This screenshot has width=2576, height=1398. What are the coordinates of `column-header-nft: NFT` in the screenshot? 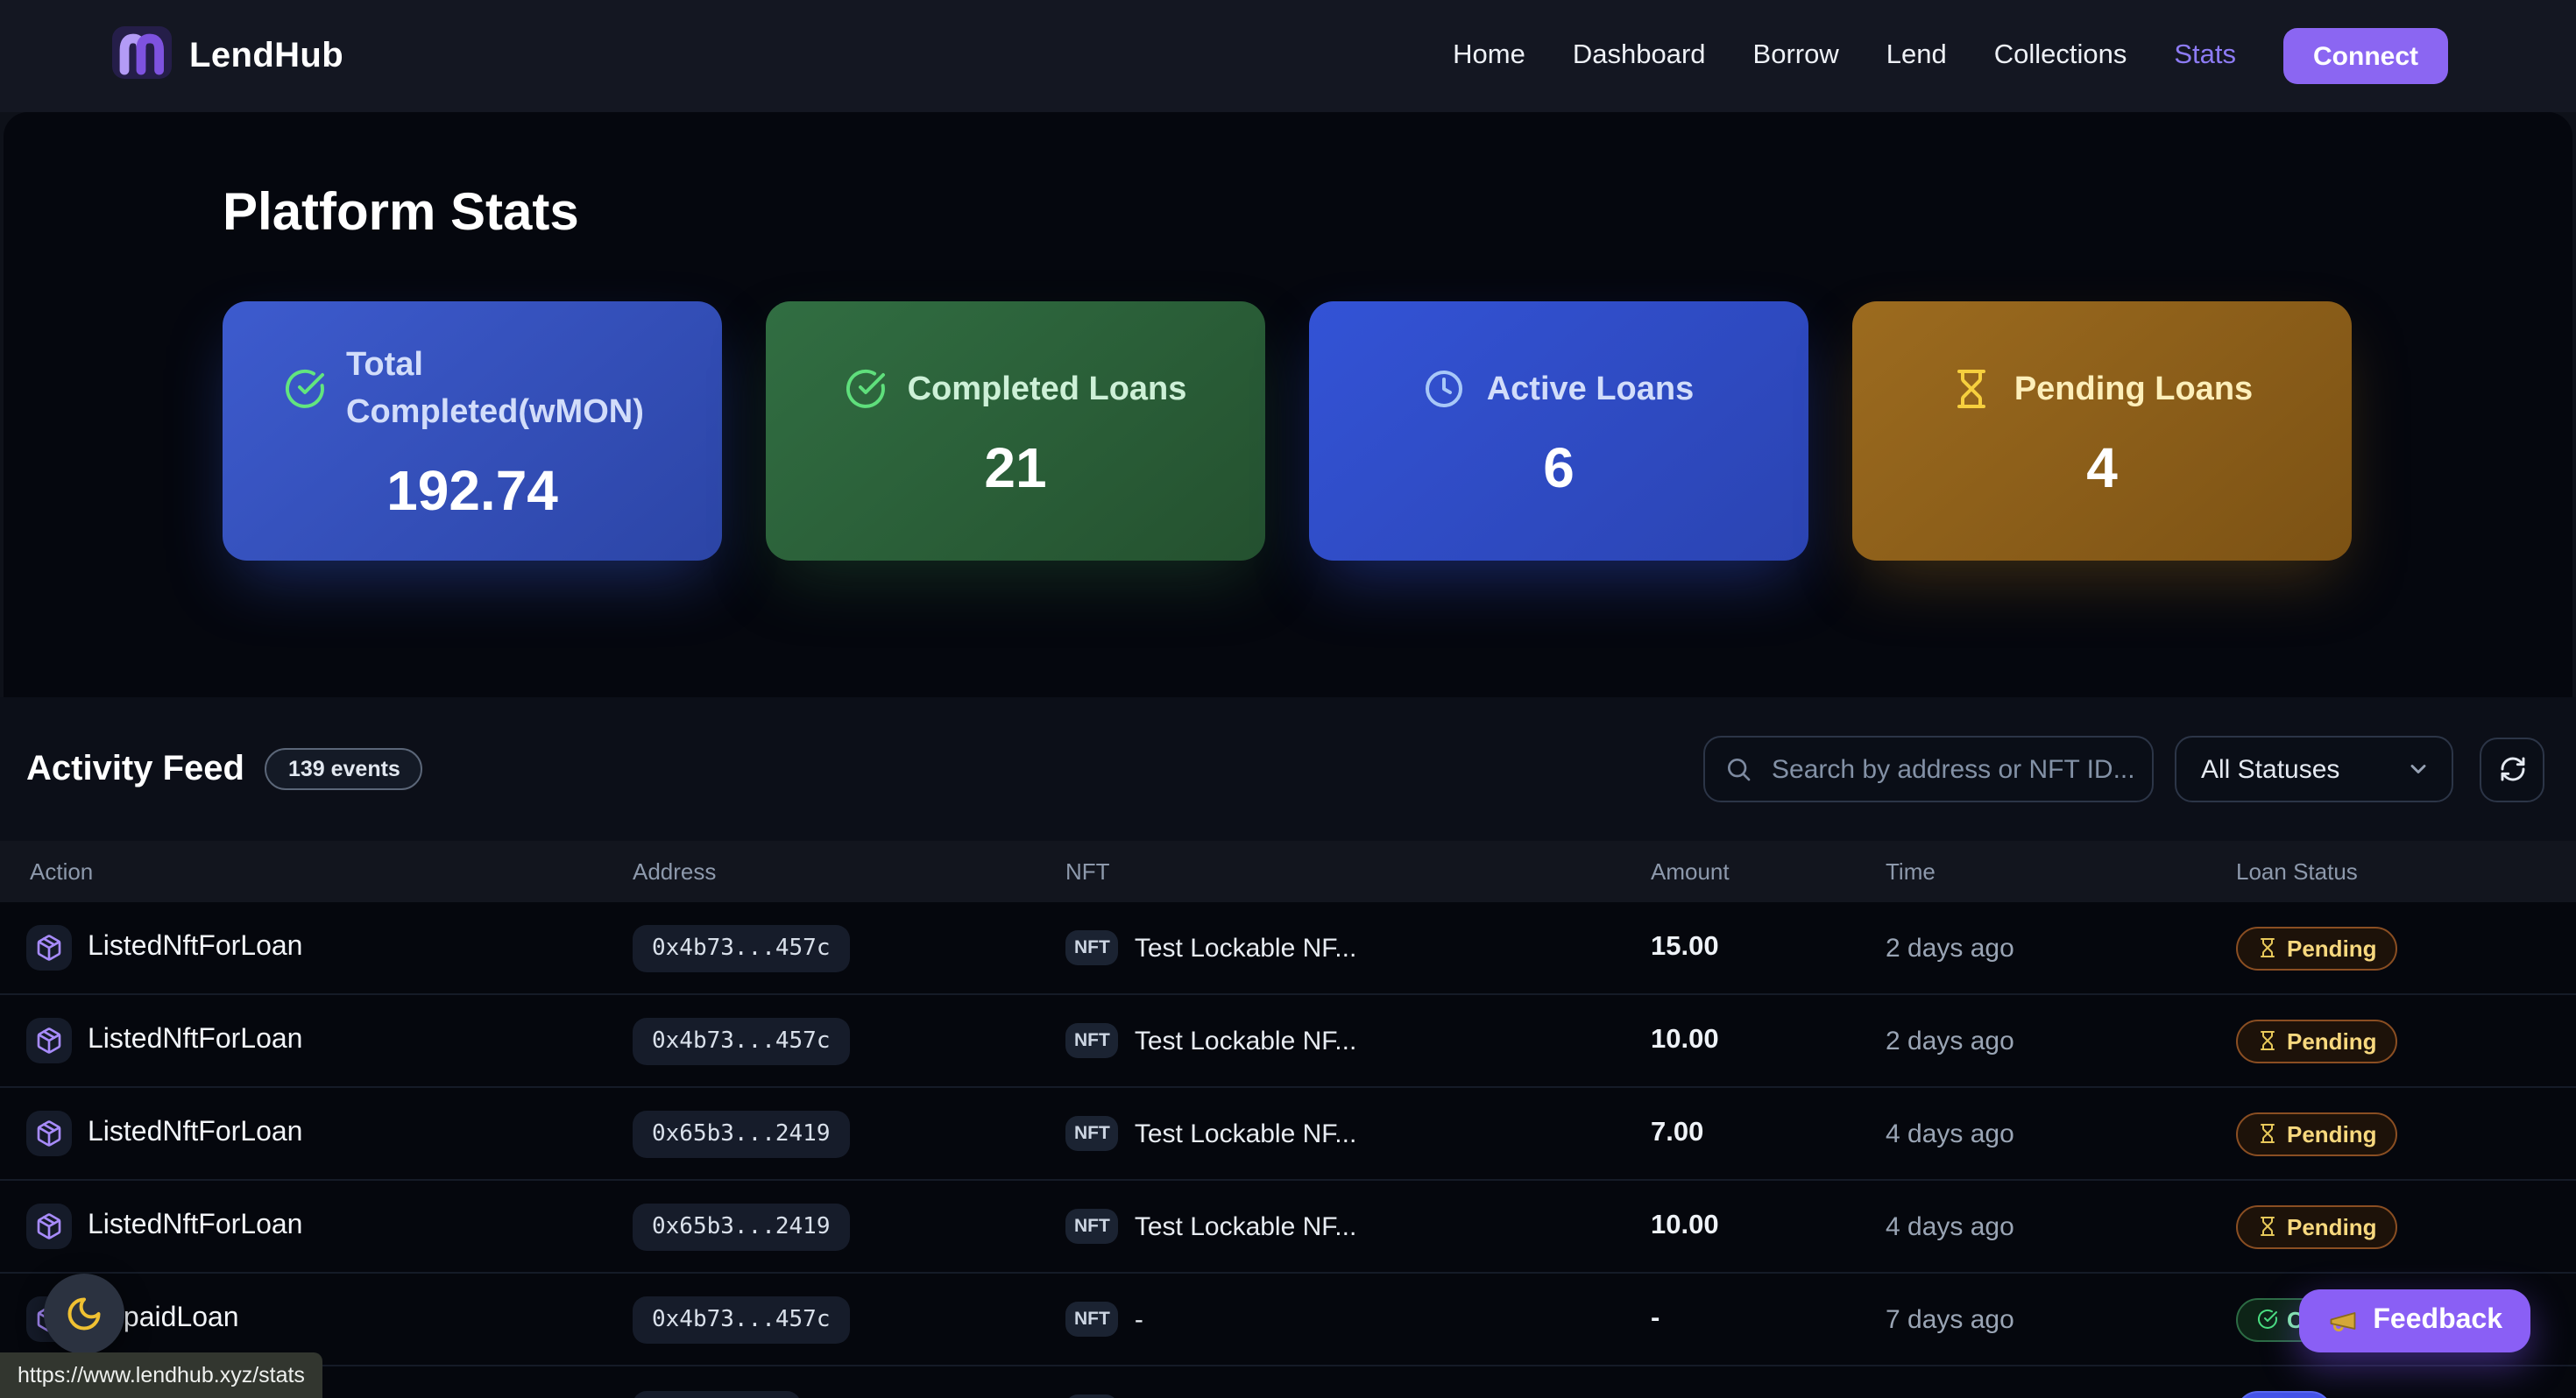 It's located at (1087, 871).